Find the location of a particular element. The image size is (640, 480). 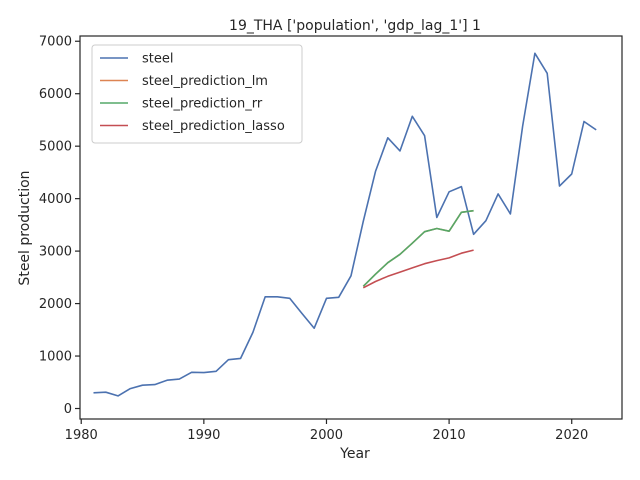

y-tick-label: 5000 is located at coordinates (55, 147).